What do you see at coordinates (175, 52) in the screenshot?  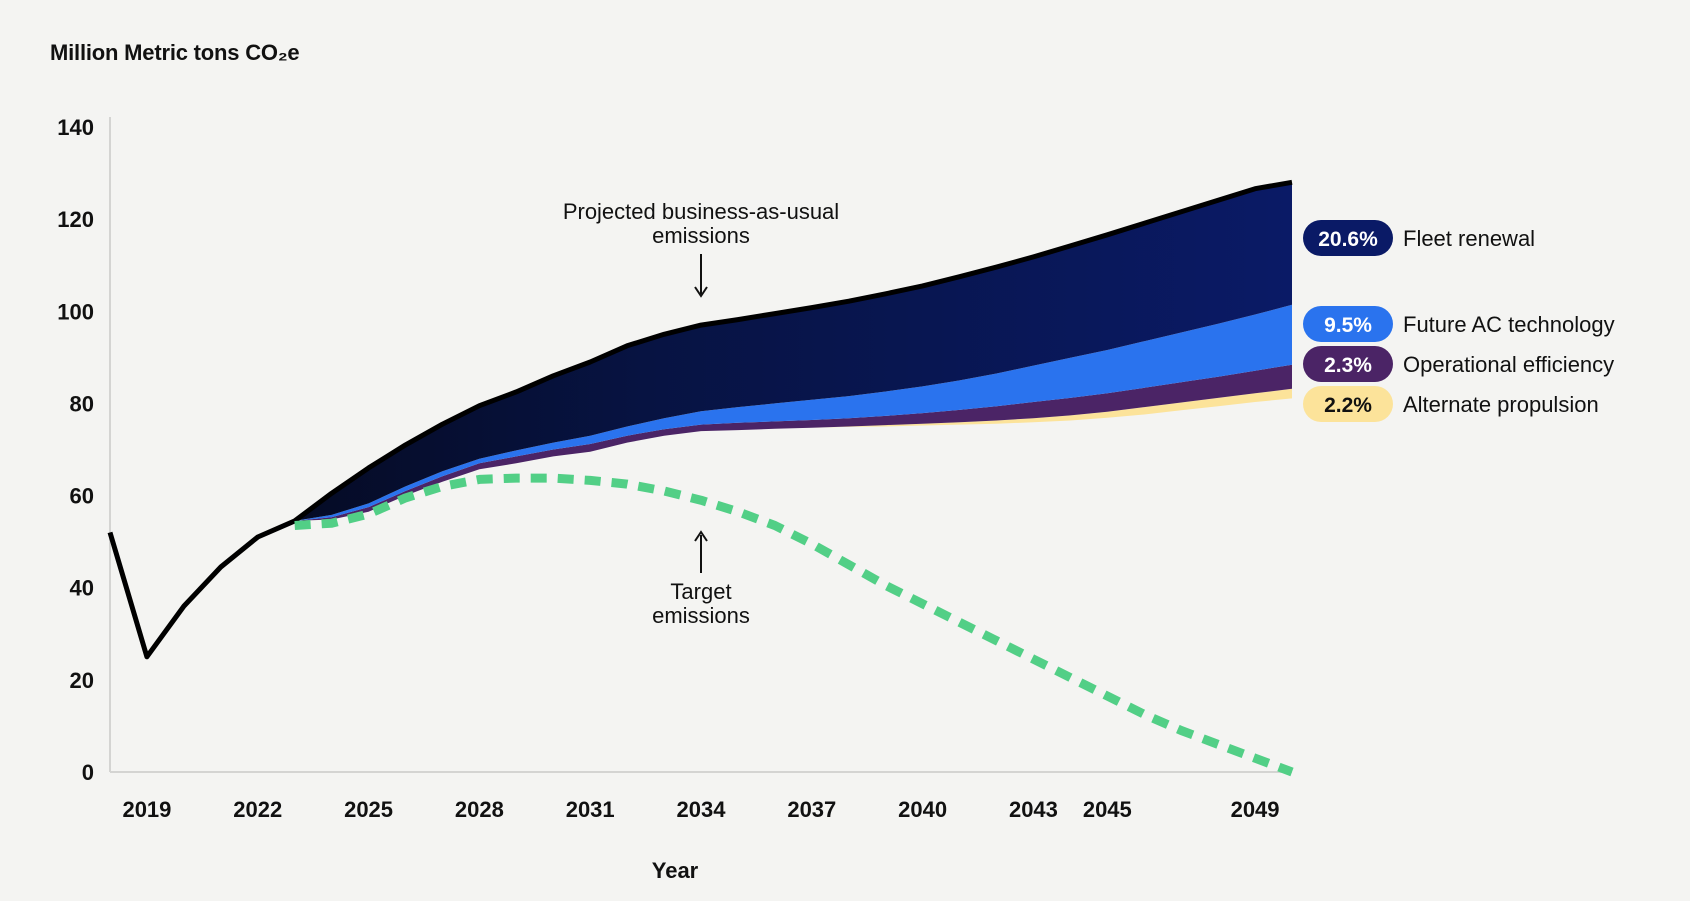 I see `y-axis-title: Million Metric tons CO₂e` at bounding box center [175, 52].